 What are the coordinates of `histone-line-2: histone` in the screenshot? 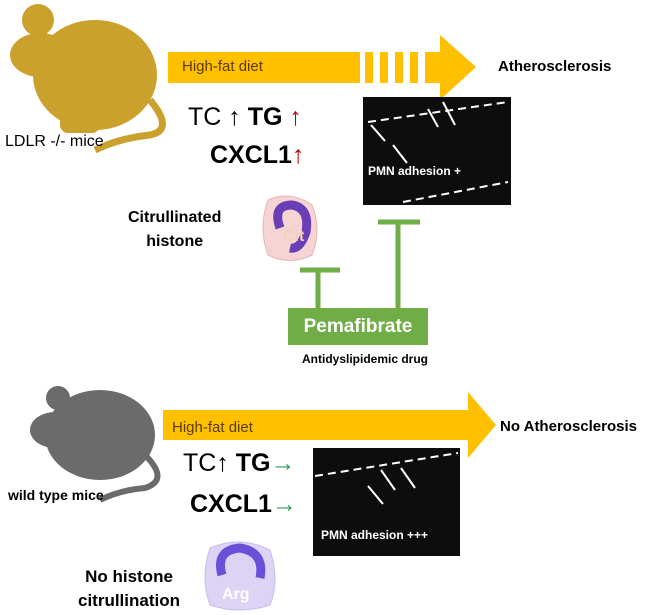 It's located at (175, 241).